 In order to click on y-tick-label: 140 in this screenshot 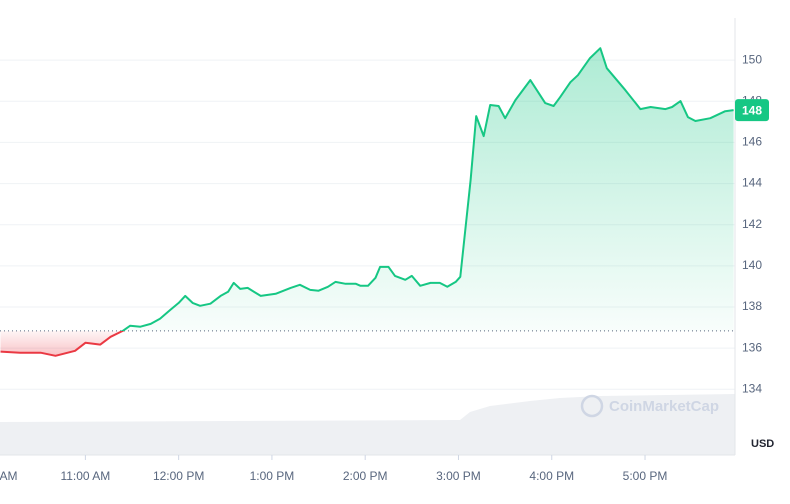, I will do `click(752, 265)`.